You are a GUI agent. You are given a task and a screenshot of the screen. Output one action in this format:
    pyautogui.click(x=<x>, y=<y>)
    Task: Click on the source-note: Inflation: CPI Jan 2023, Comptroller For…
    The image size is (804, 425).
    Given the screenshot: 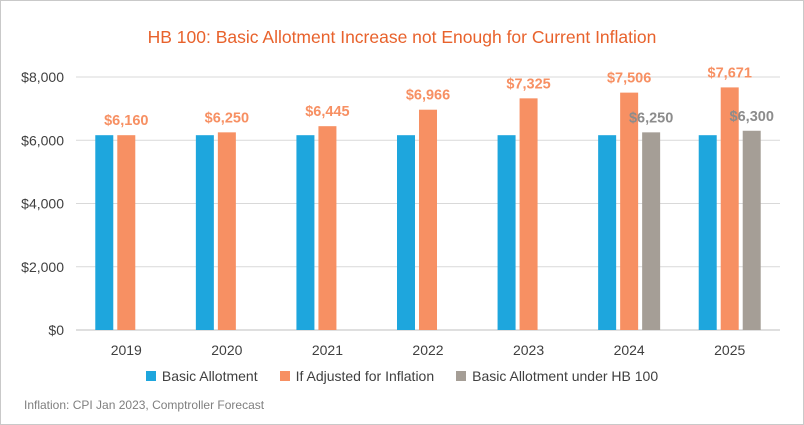 What is the action you would take?
    pyautogui.click(x=144, y=405)
    